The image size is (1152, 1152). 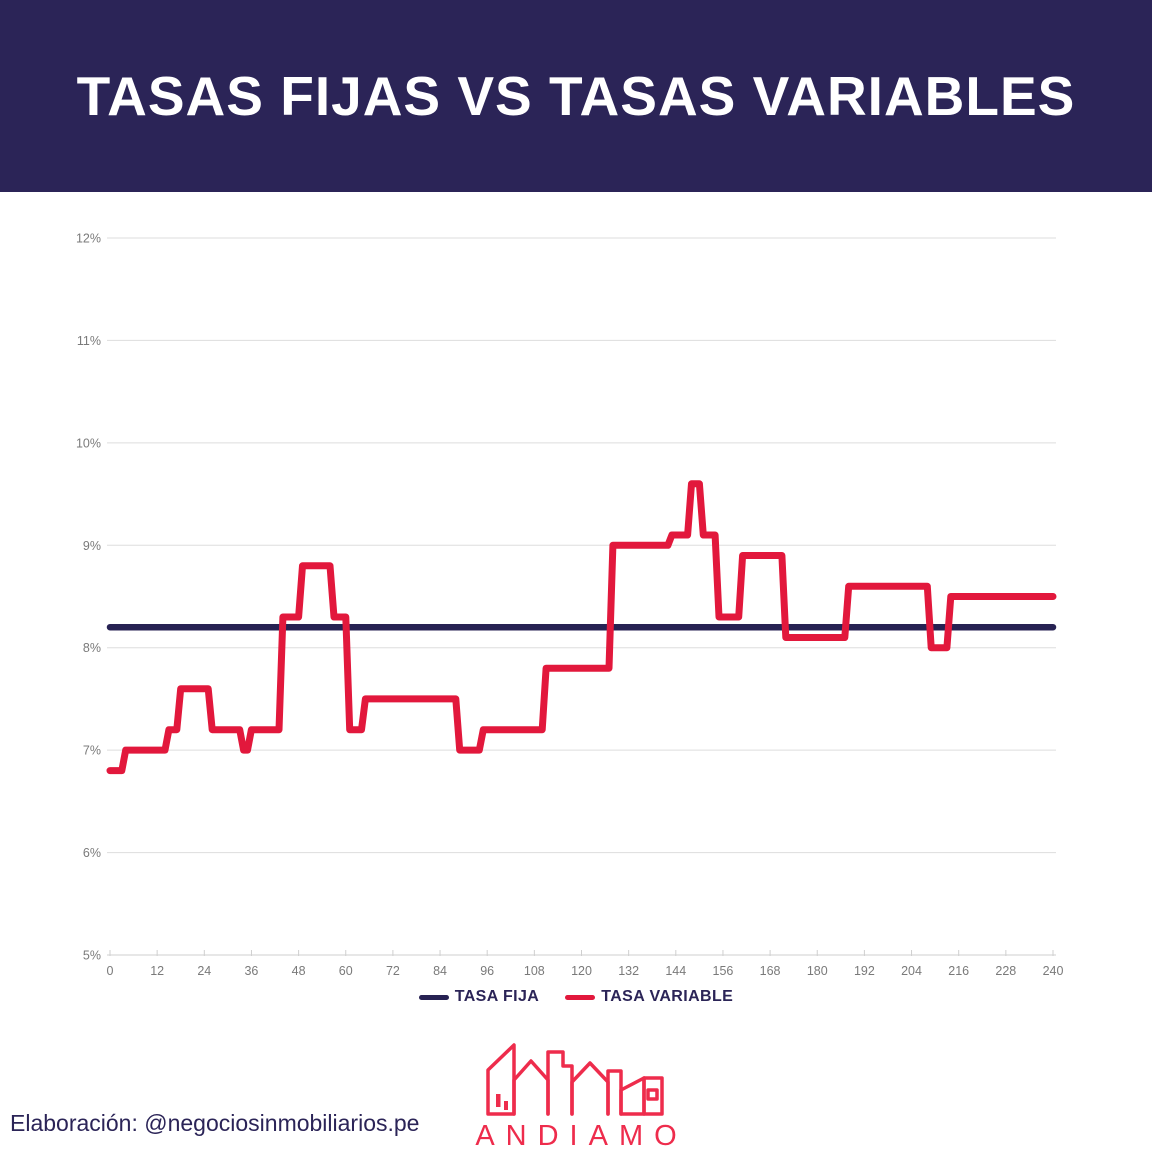 I want to click on x-tick-label: 192, so click(x=864, y=971).